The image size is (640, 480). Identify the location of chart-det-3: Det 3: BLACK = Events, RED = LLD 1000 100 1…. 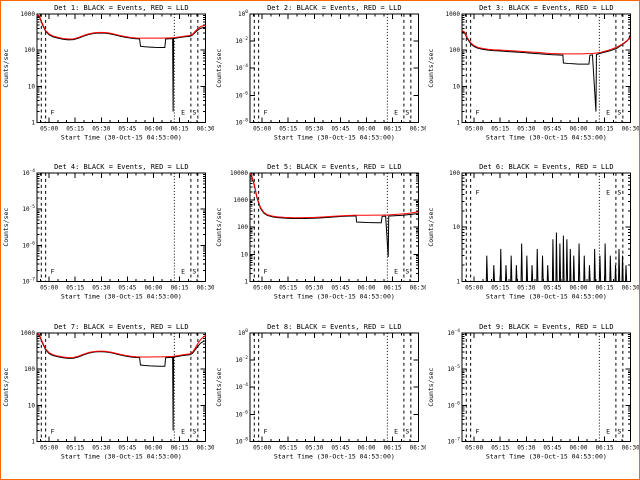
(533, 72).